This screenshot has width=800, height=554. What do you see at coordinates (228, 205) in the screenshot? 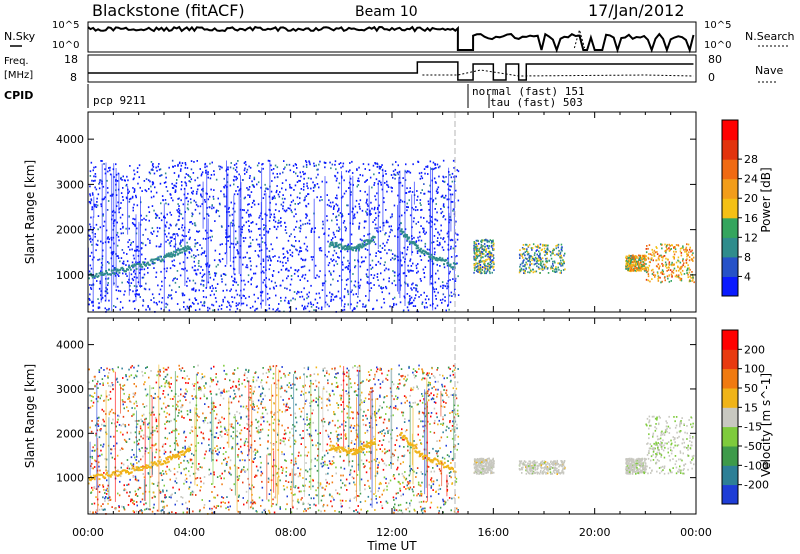
I see `power-streak` at bounding box center [228, 205].